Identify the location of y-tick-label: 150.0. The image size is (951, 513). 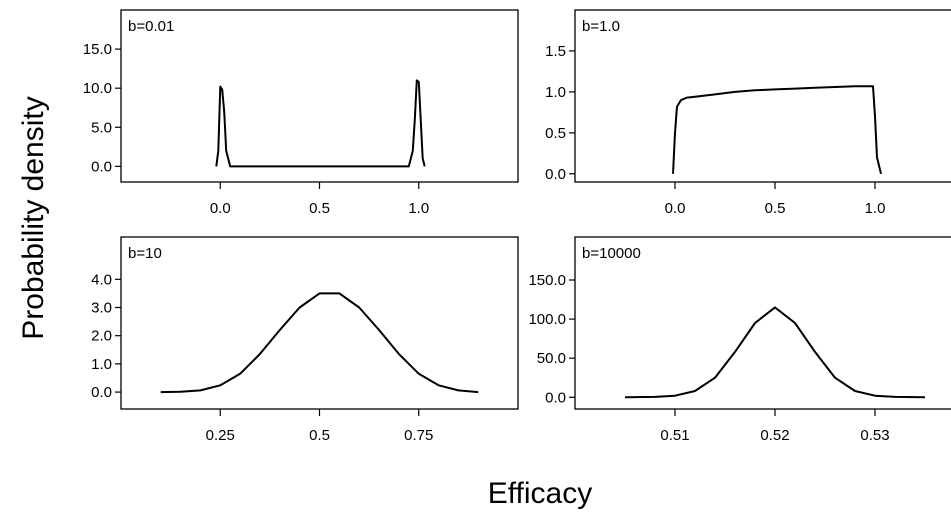
(547, 280).